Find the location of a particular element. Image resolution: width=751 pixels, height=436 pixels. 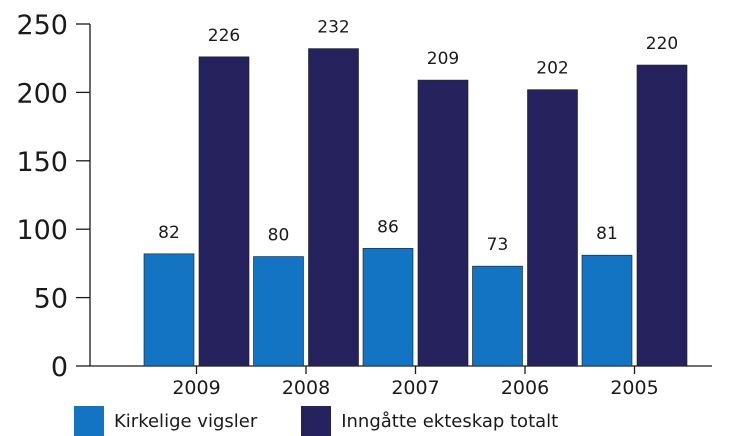

data-label-kirkelige-vigsler-2007: 86 is located at coordinates (388, 227).